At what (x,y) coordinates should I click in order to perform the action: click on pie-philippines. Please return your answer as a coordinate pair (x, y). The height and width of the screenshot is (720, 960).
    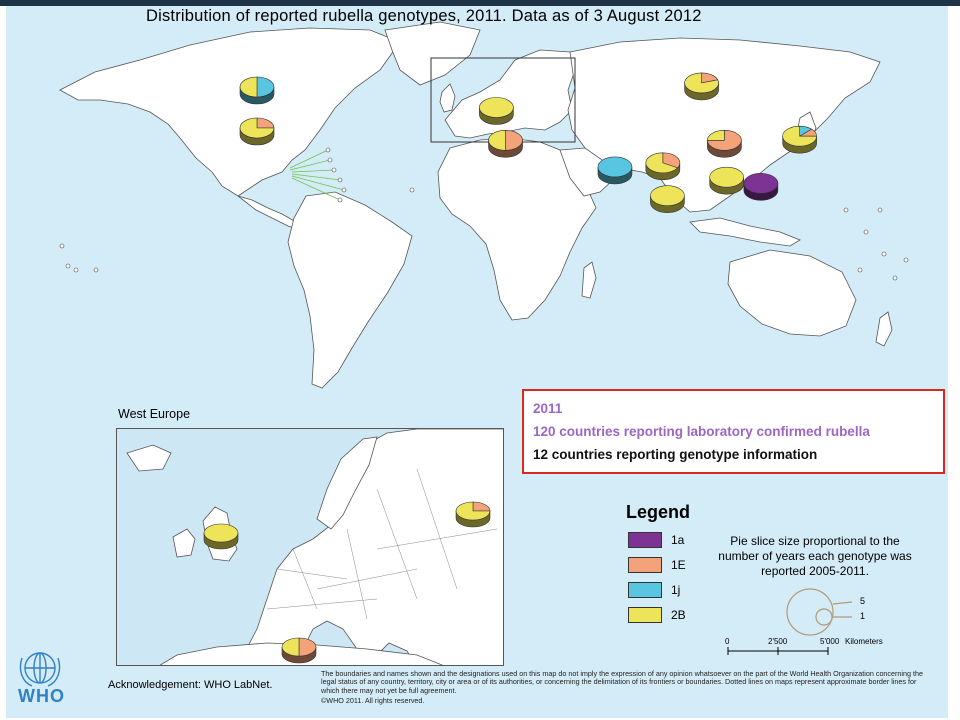
    Looking at the image, I should click on (761, 187).